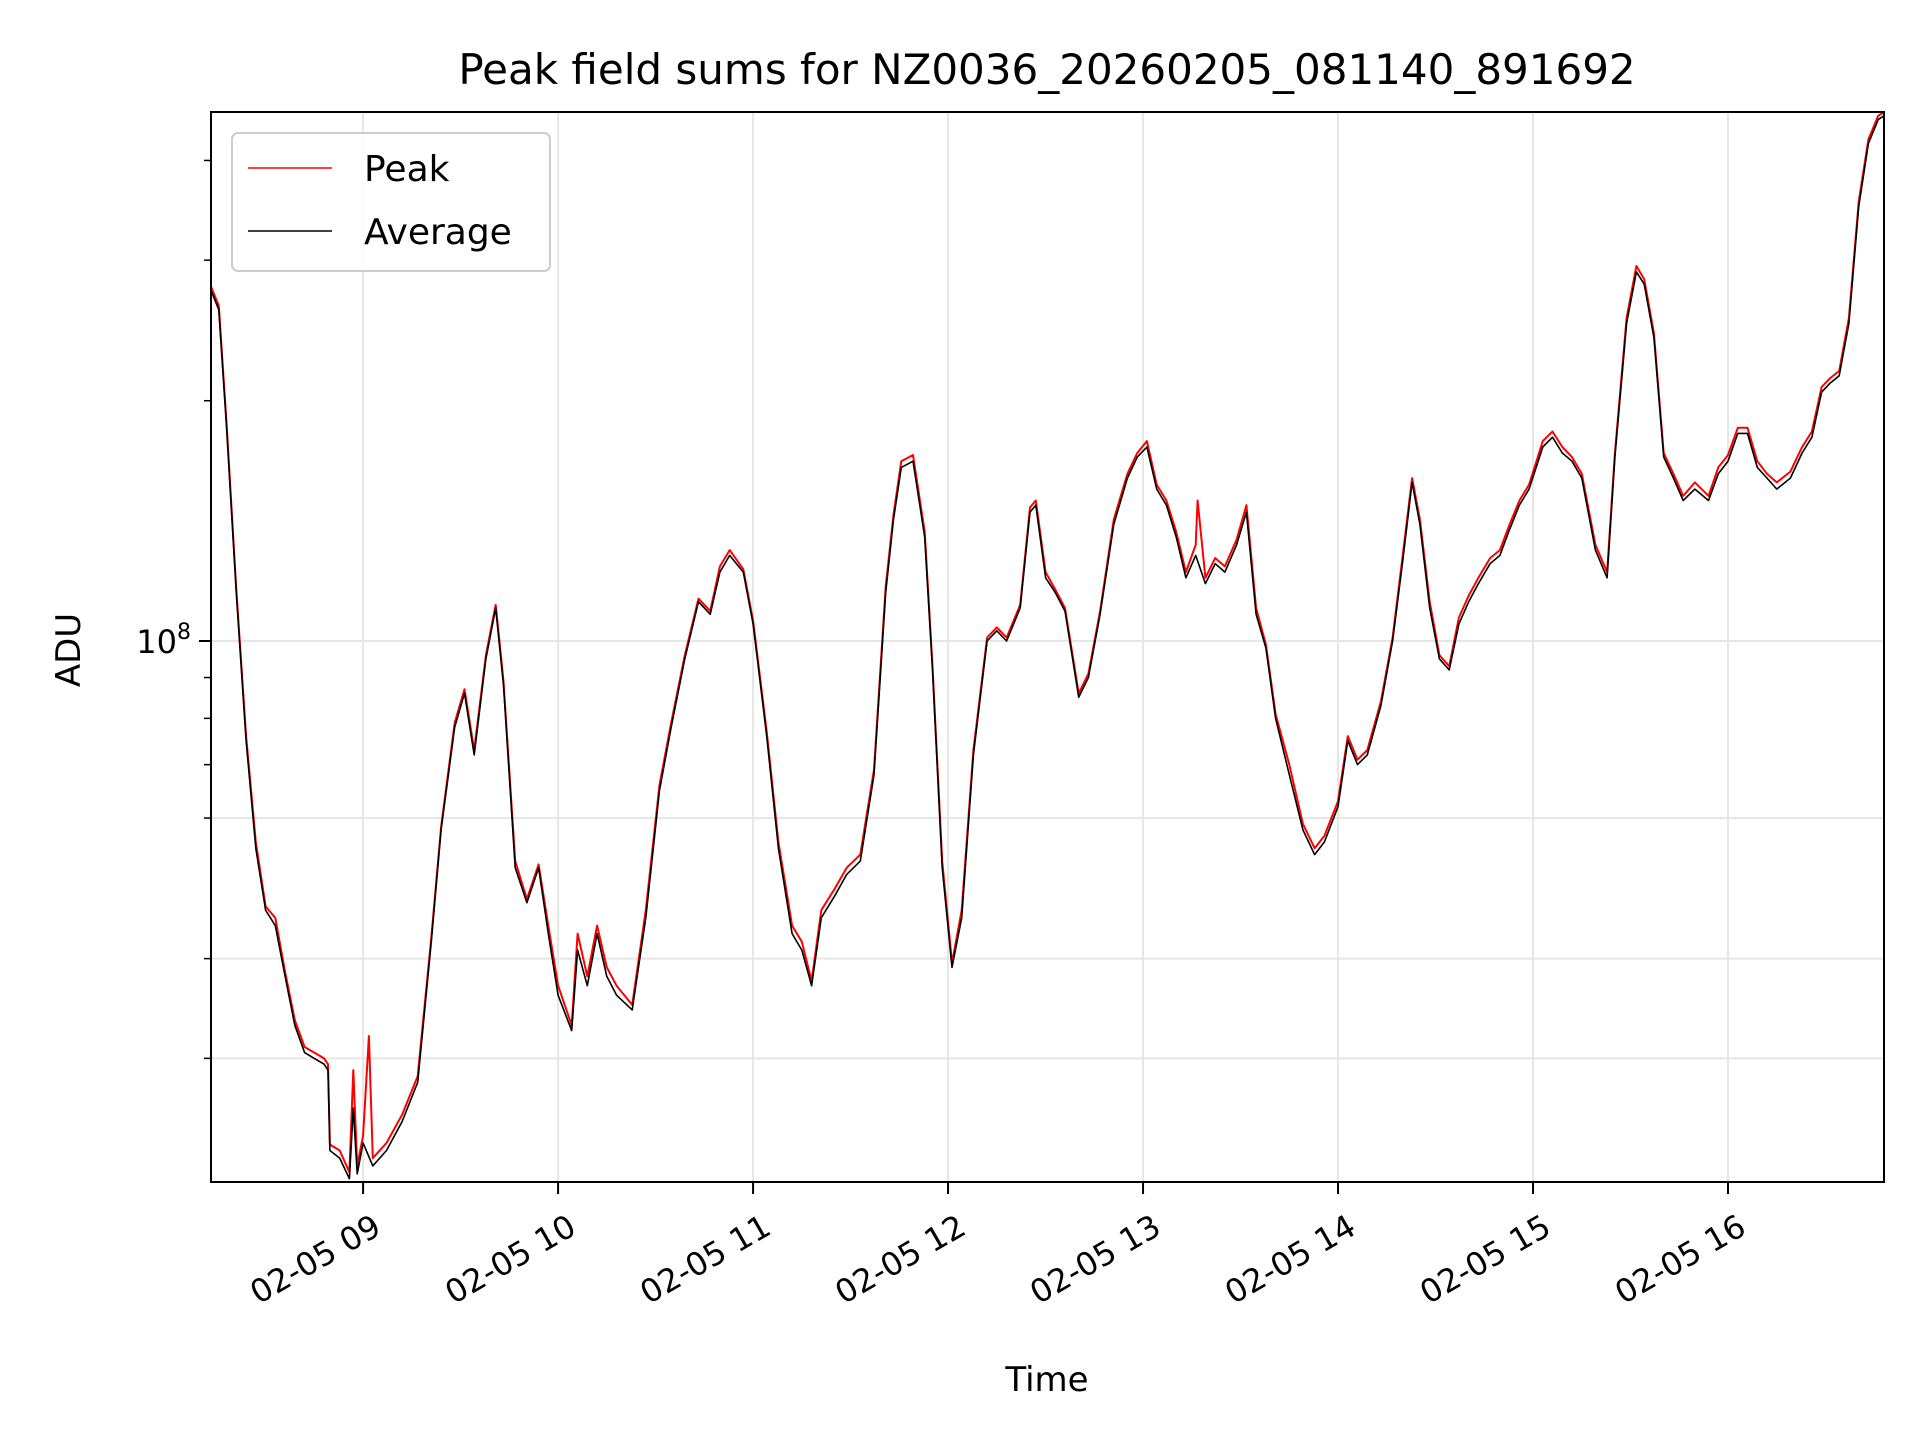  Describe the element at coordinates (391, 202) in the screenshot. I see `legend: Peak Average` at that location.